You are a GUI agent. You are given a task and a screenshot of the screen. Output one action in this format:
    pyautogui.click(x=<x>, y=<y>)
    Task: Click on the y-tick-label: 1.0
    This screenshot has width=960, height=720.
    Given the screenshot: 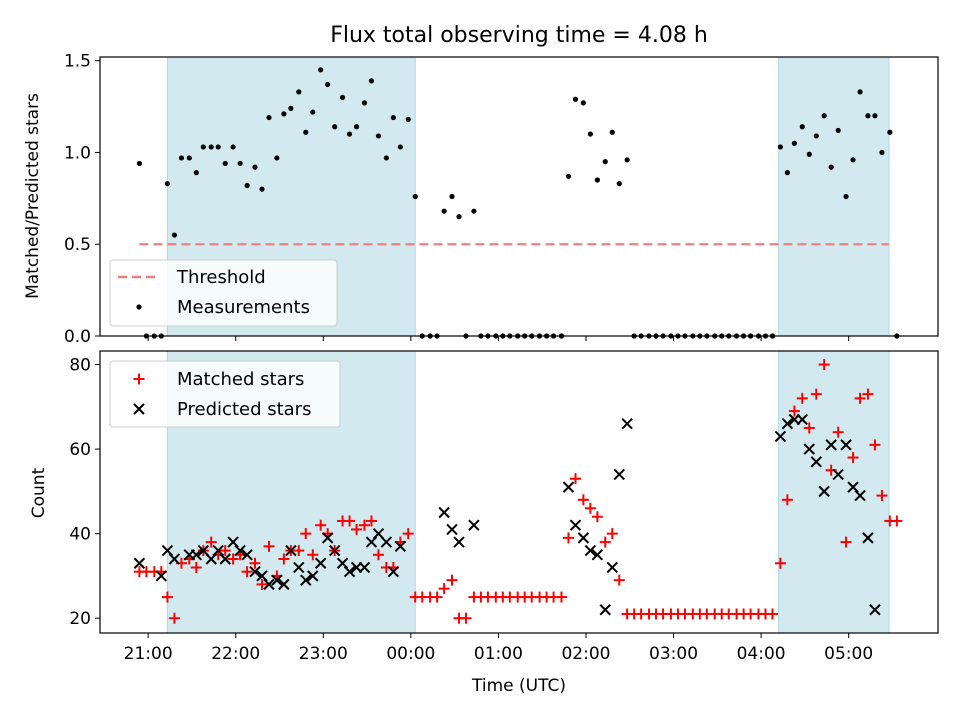 What is the action you would take?
    pyautogui.click(x=77, y=153)
    